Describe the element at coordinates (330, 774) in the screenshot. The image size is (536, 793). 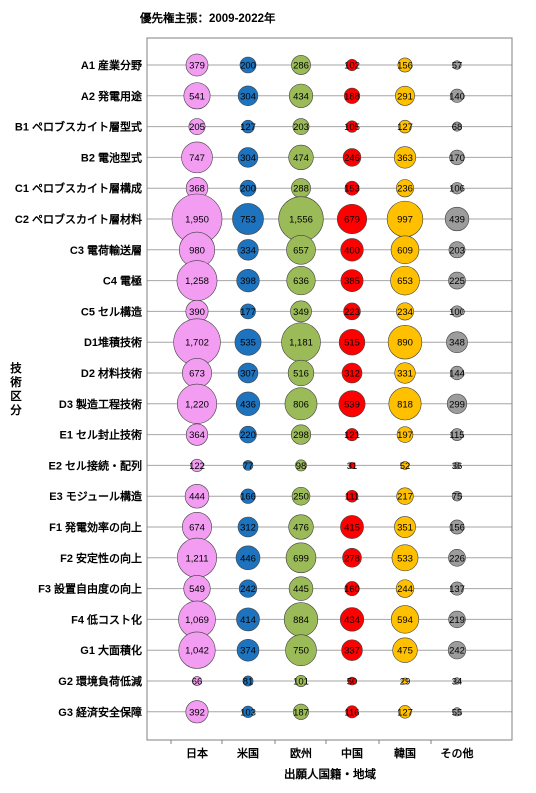
I see `x-axis-title: 出願人国籍・地域` at that location.